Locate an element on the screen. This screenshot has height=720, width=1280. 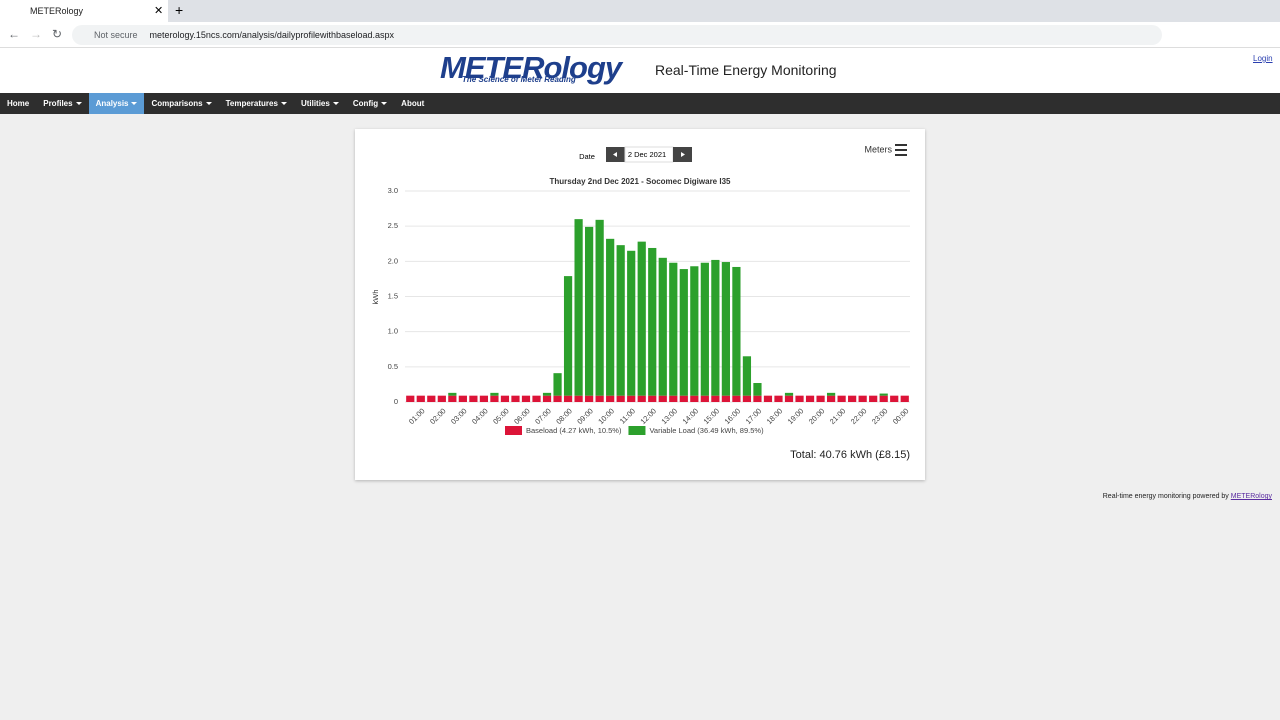
legend-label: Variable Load (36.49 kWh, 89.5%) is located at coordinates (706, 430).